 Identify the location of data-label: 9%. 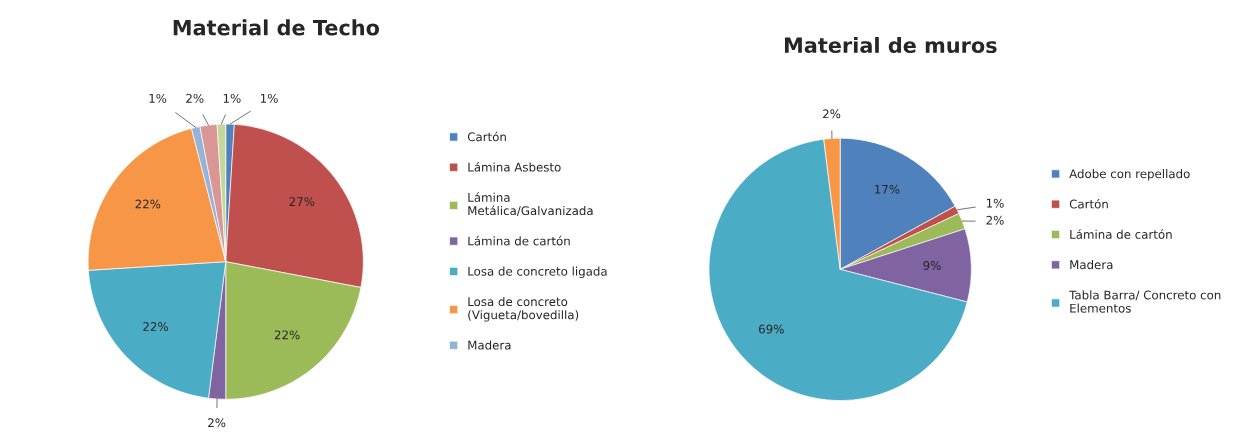
(932, 265).